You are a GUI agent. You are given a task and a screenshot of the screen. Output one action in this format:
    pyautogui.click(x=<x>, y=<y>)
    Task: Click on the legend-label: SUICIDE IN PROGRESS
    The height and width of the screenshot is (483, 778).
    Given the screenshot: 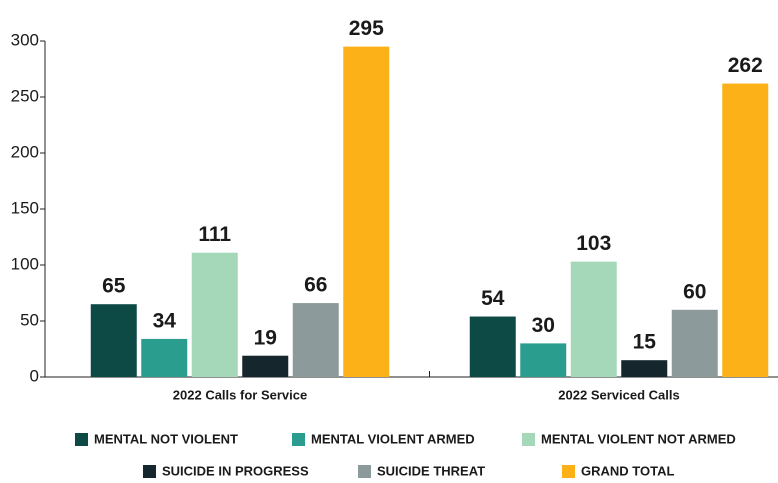 What is the action you would take?
    pyautogui.click(x=235, y=470)
    